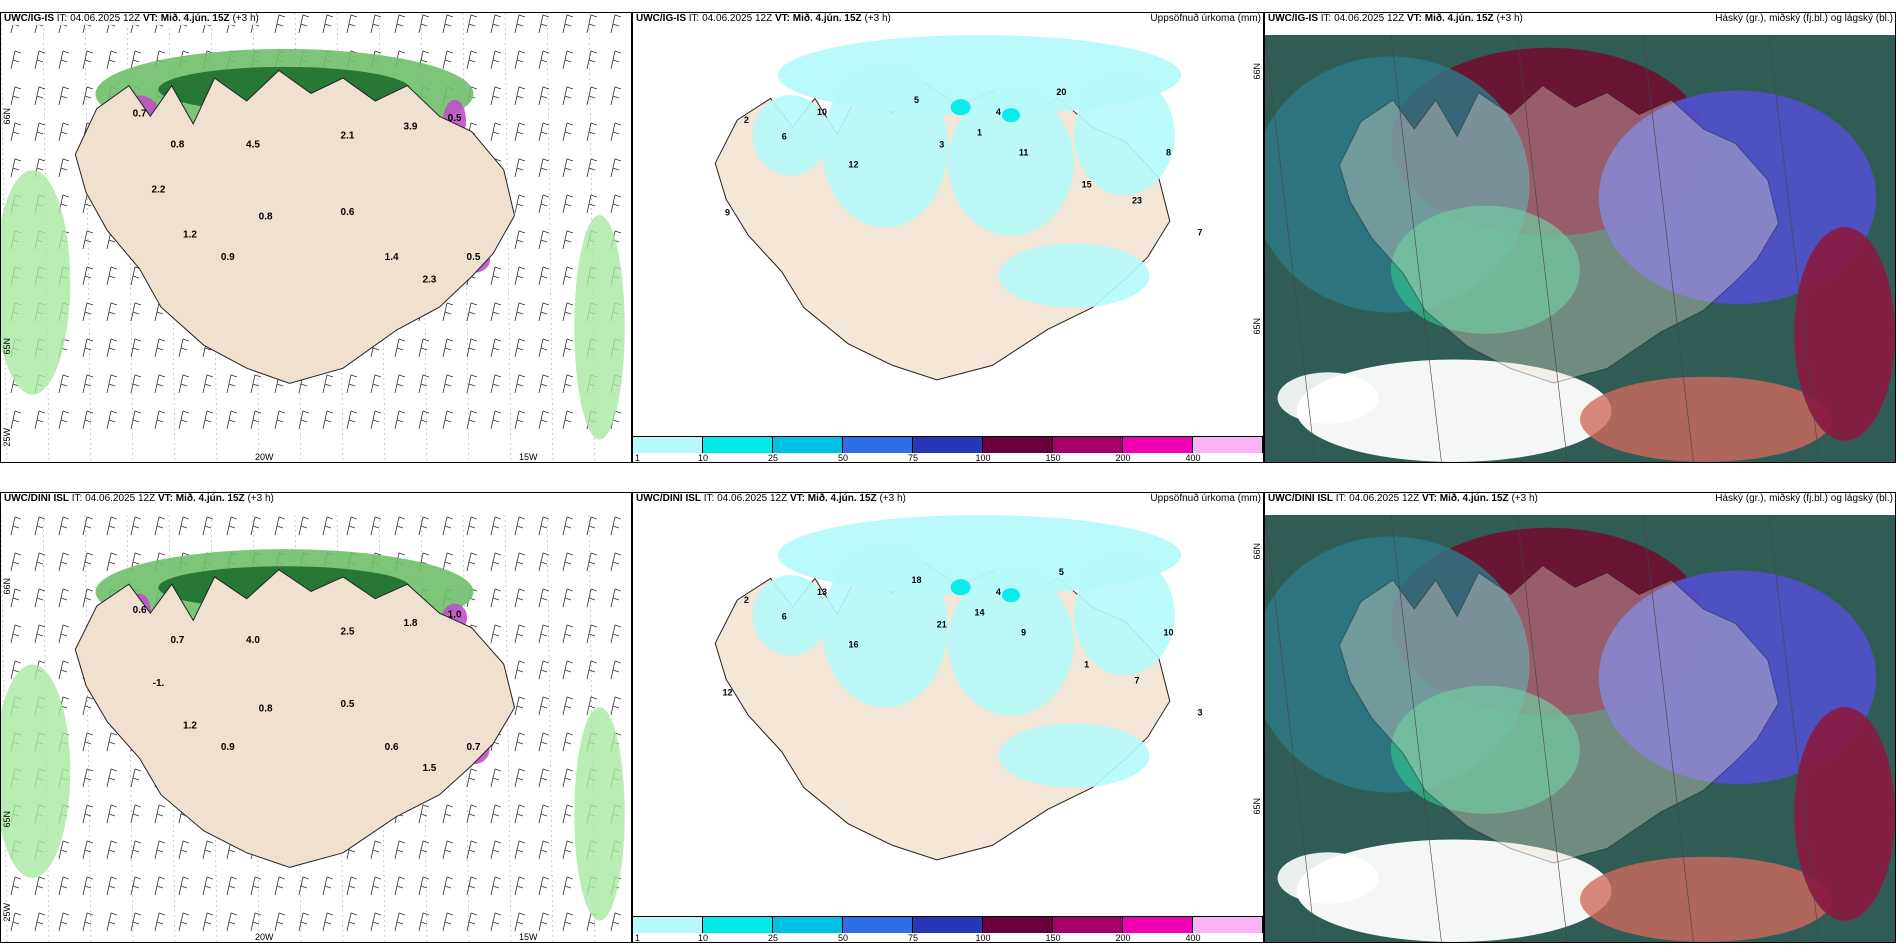 The width and height of the screenshot is (1900, 950). What do you see at coordinates (772, 938) in the screenshot?
I see `colorbar-tick-label: 25` at bounding box center [772, 938].